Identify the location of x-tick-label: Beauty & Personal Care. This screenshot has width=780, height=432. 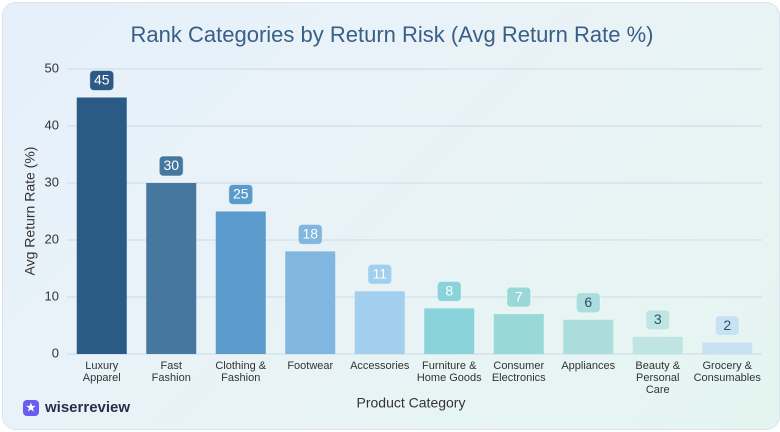
(658, 378).